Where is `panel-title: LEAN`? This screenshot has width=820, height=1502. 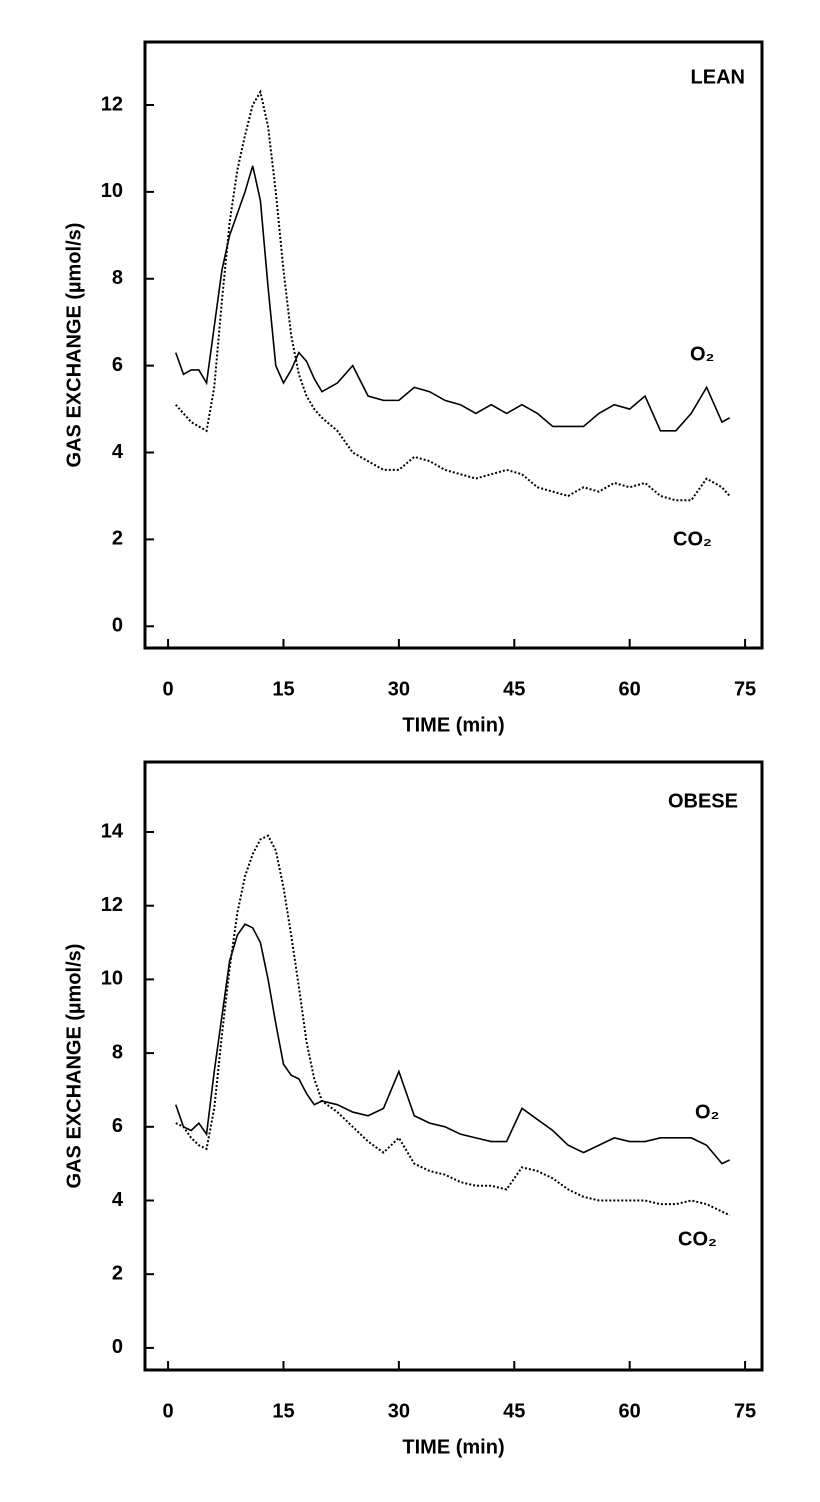
panel-title: LEAN is located at coordinates (718, 77).